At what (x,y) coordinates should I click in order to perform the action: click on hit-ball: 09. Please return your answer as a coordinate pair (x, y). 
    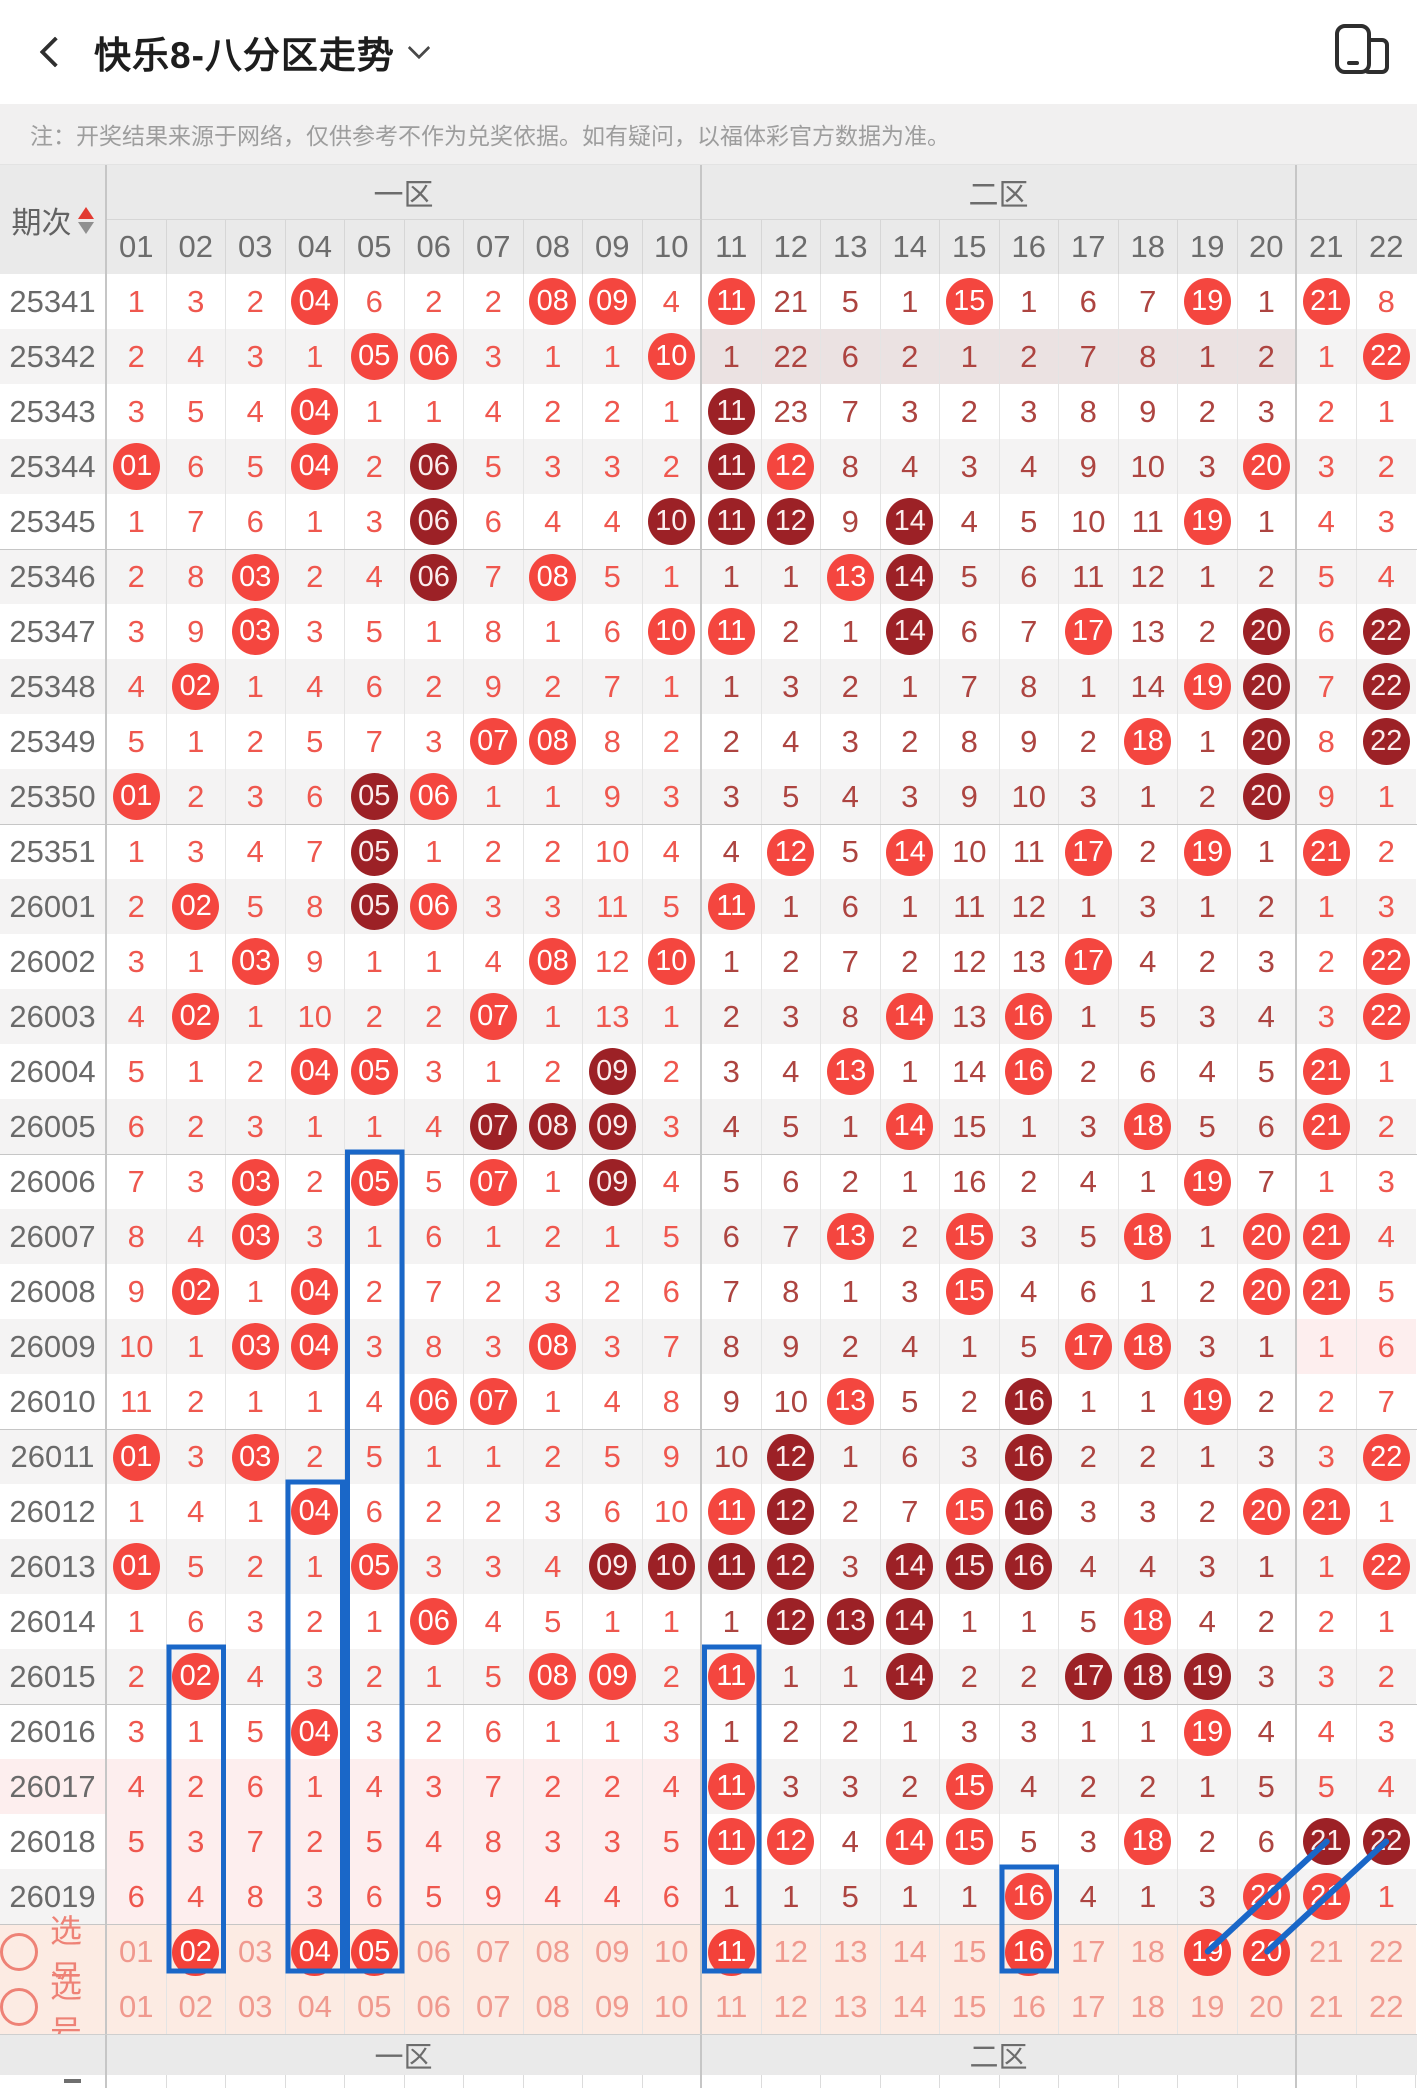
    Looking at the image, I should click on (612, 301).